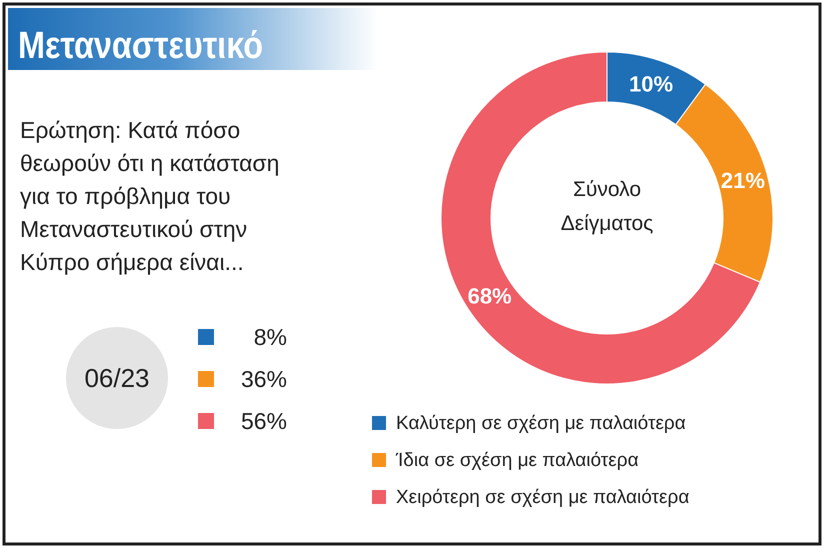  I want to click on data-label: 36%, so click(263, 379).